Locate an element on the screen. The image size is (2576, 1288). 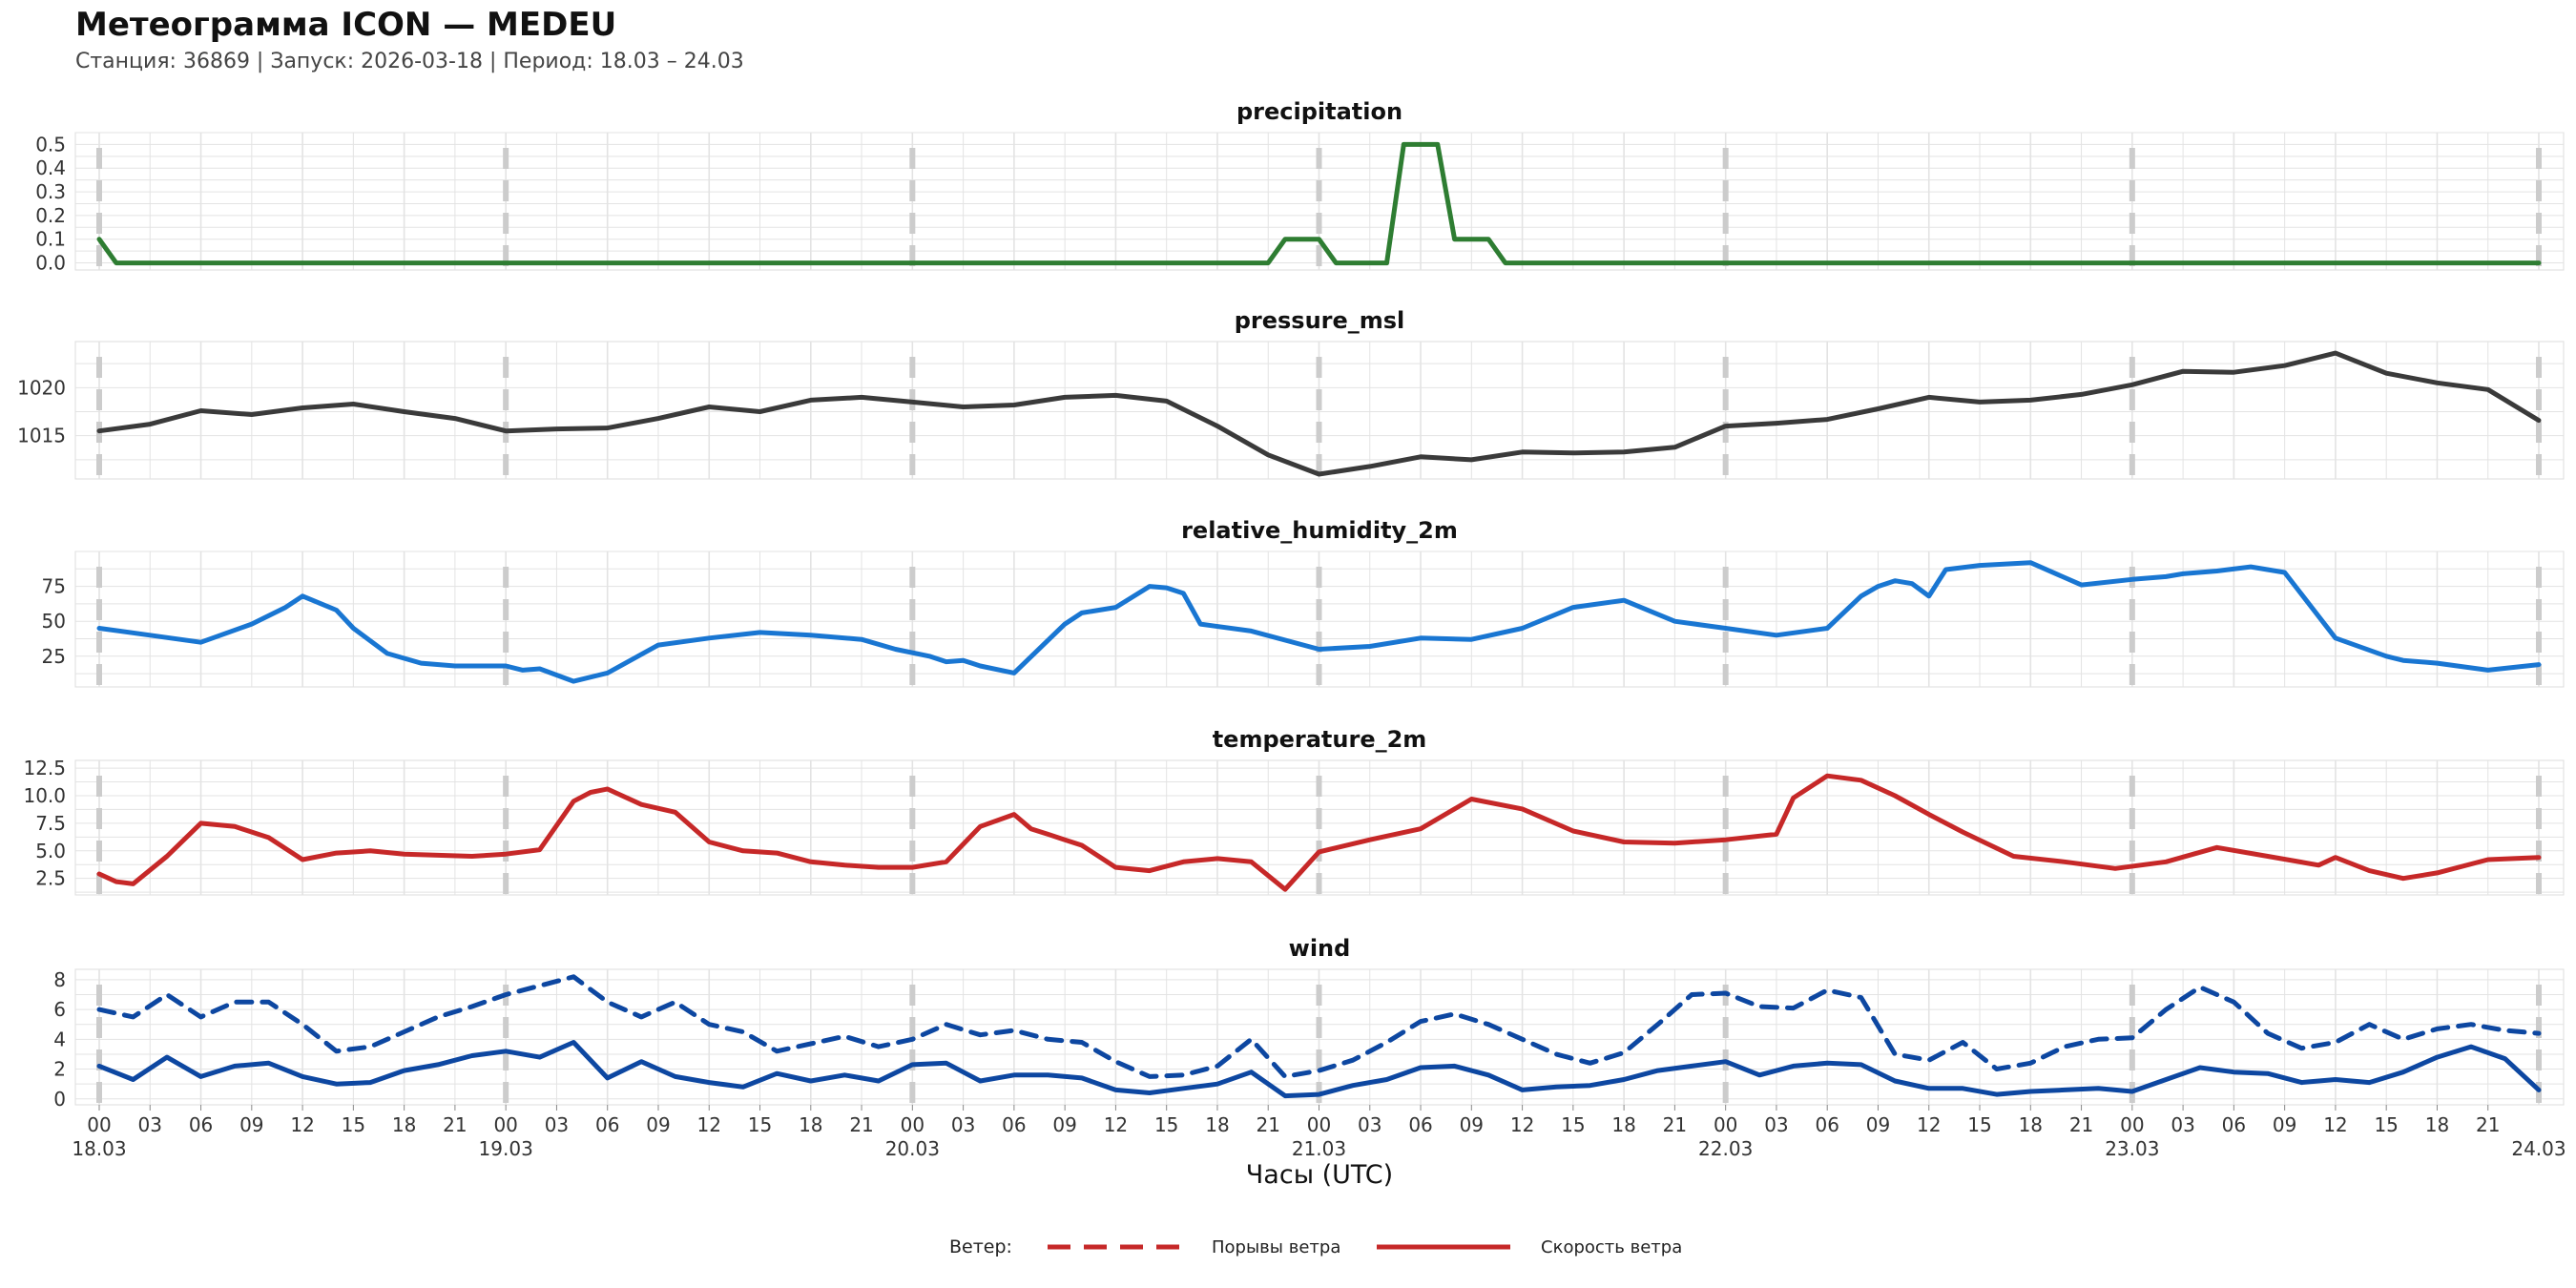
y-tick-label: 2 is located at coordinates (59, 1069).